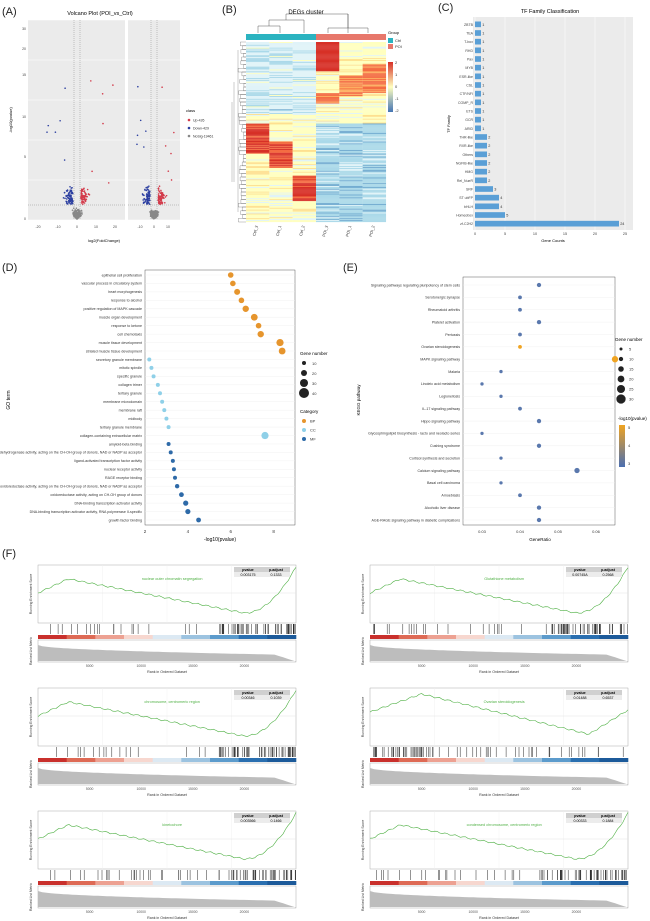 The image size is (650, 921). What do you see at coordinates (304, 383) in the screenshot?
I see `go-size-legend-dot` at bounding box center [304, 383].